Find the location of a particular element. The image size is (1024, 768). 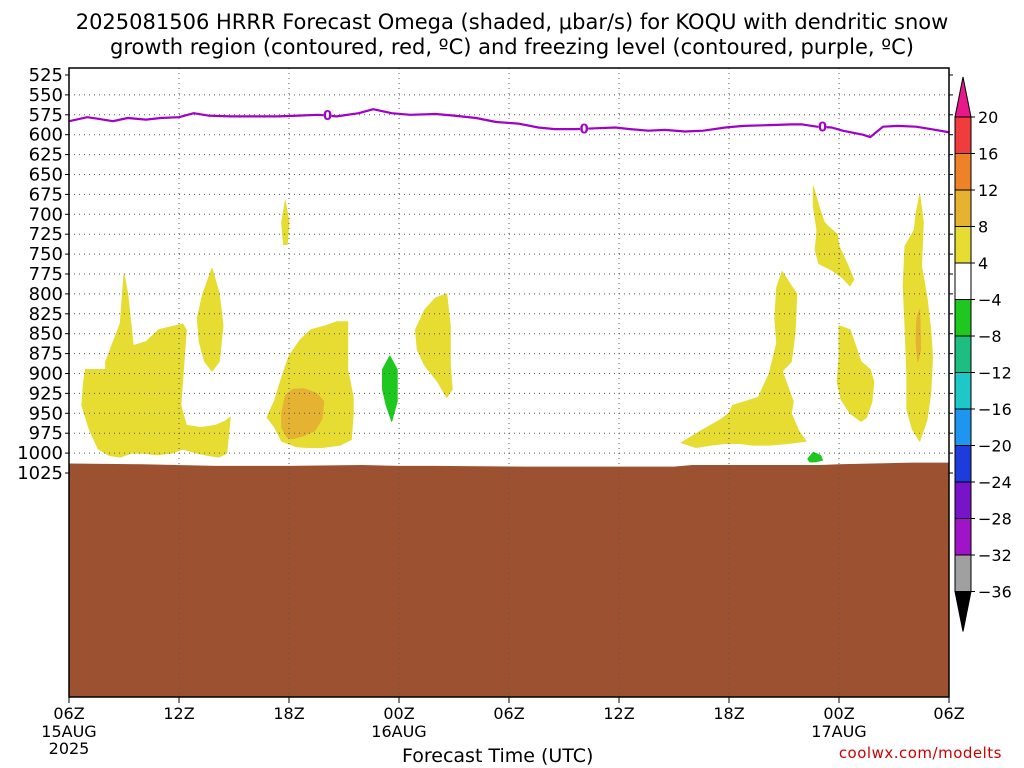

colorbar-label-6: −8 is located at coordinates (990, 336).